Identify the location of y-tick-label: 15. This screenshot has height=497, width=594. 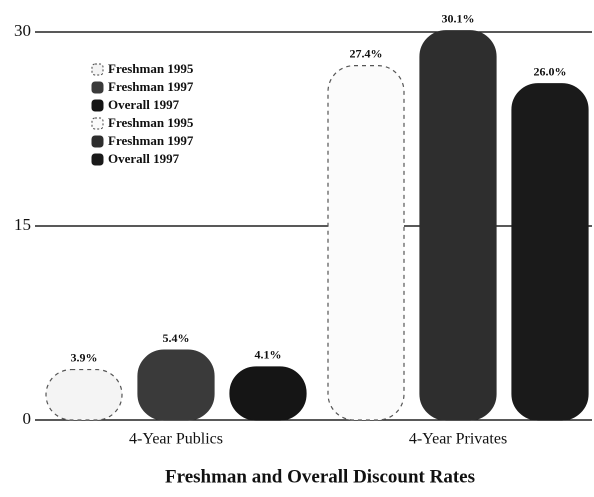
(22, 224).